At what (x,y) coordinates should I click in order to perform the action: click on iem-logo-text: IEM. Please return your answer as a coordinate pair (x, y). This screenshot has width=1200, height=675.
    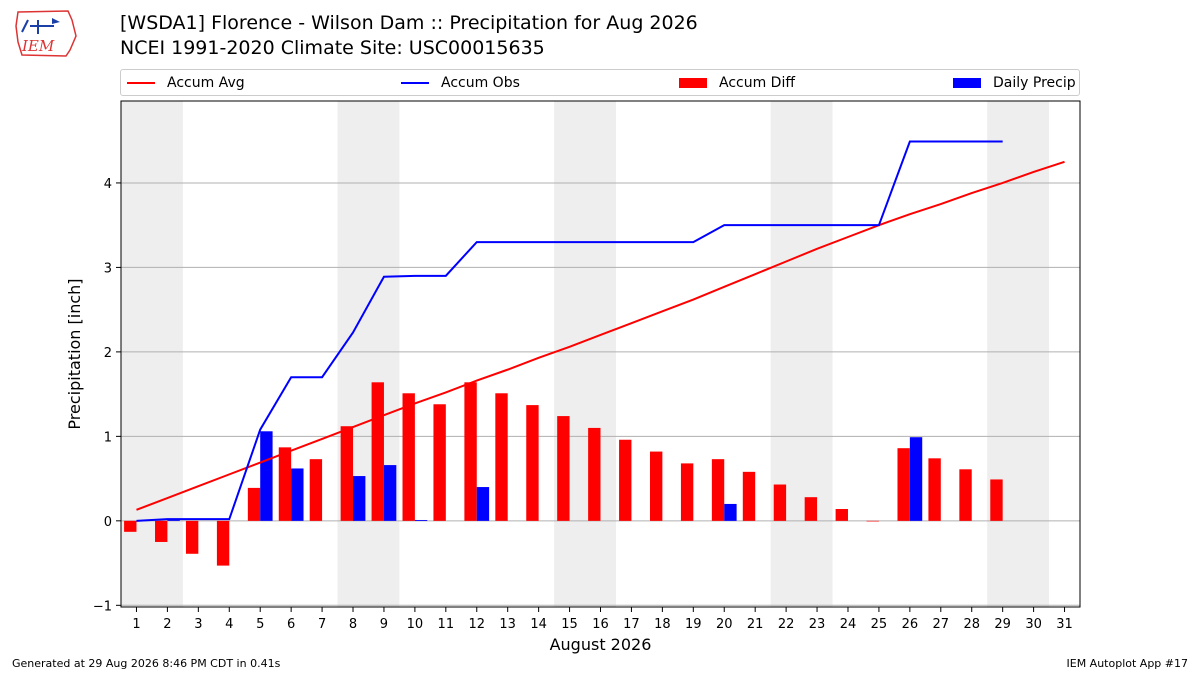
    Looking at the image, I should click on (38, 46).